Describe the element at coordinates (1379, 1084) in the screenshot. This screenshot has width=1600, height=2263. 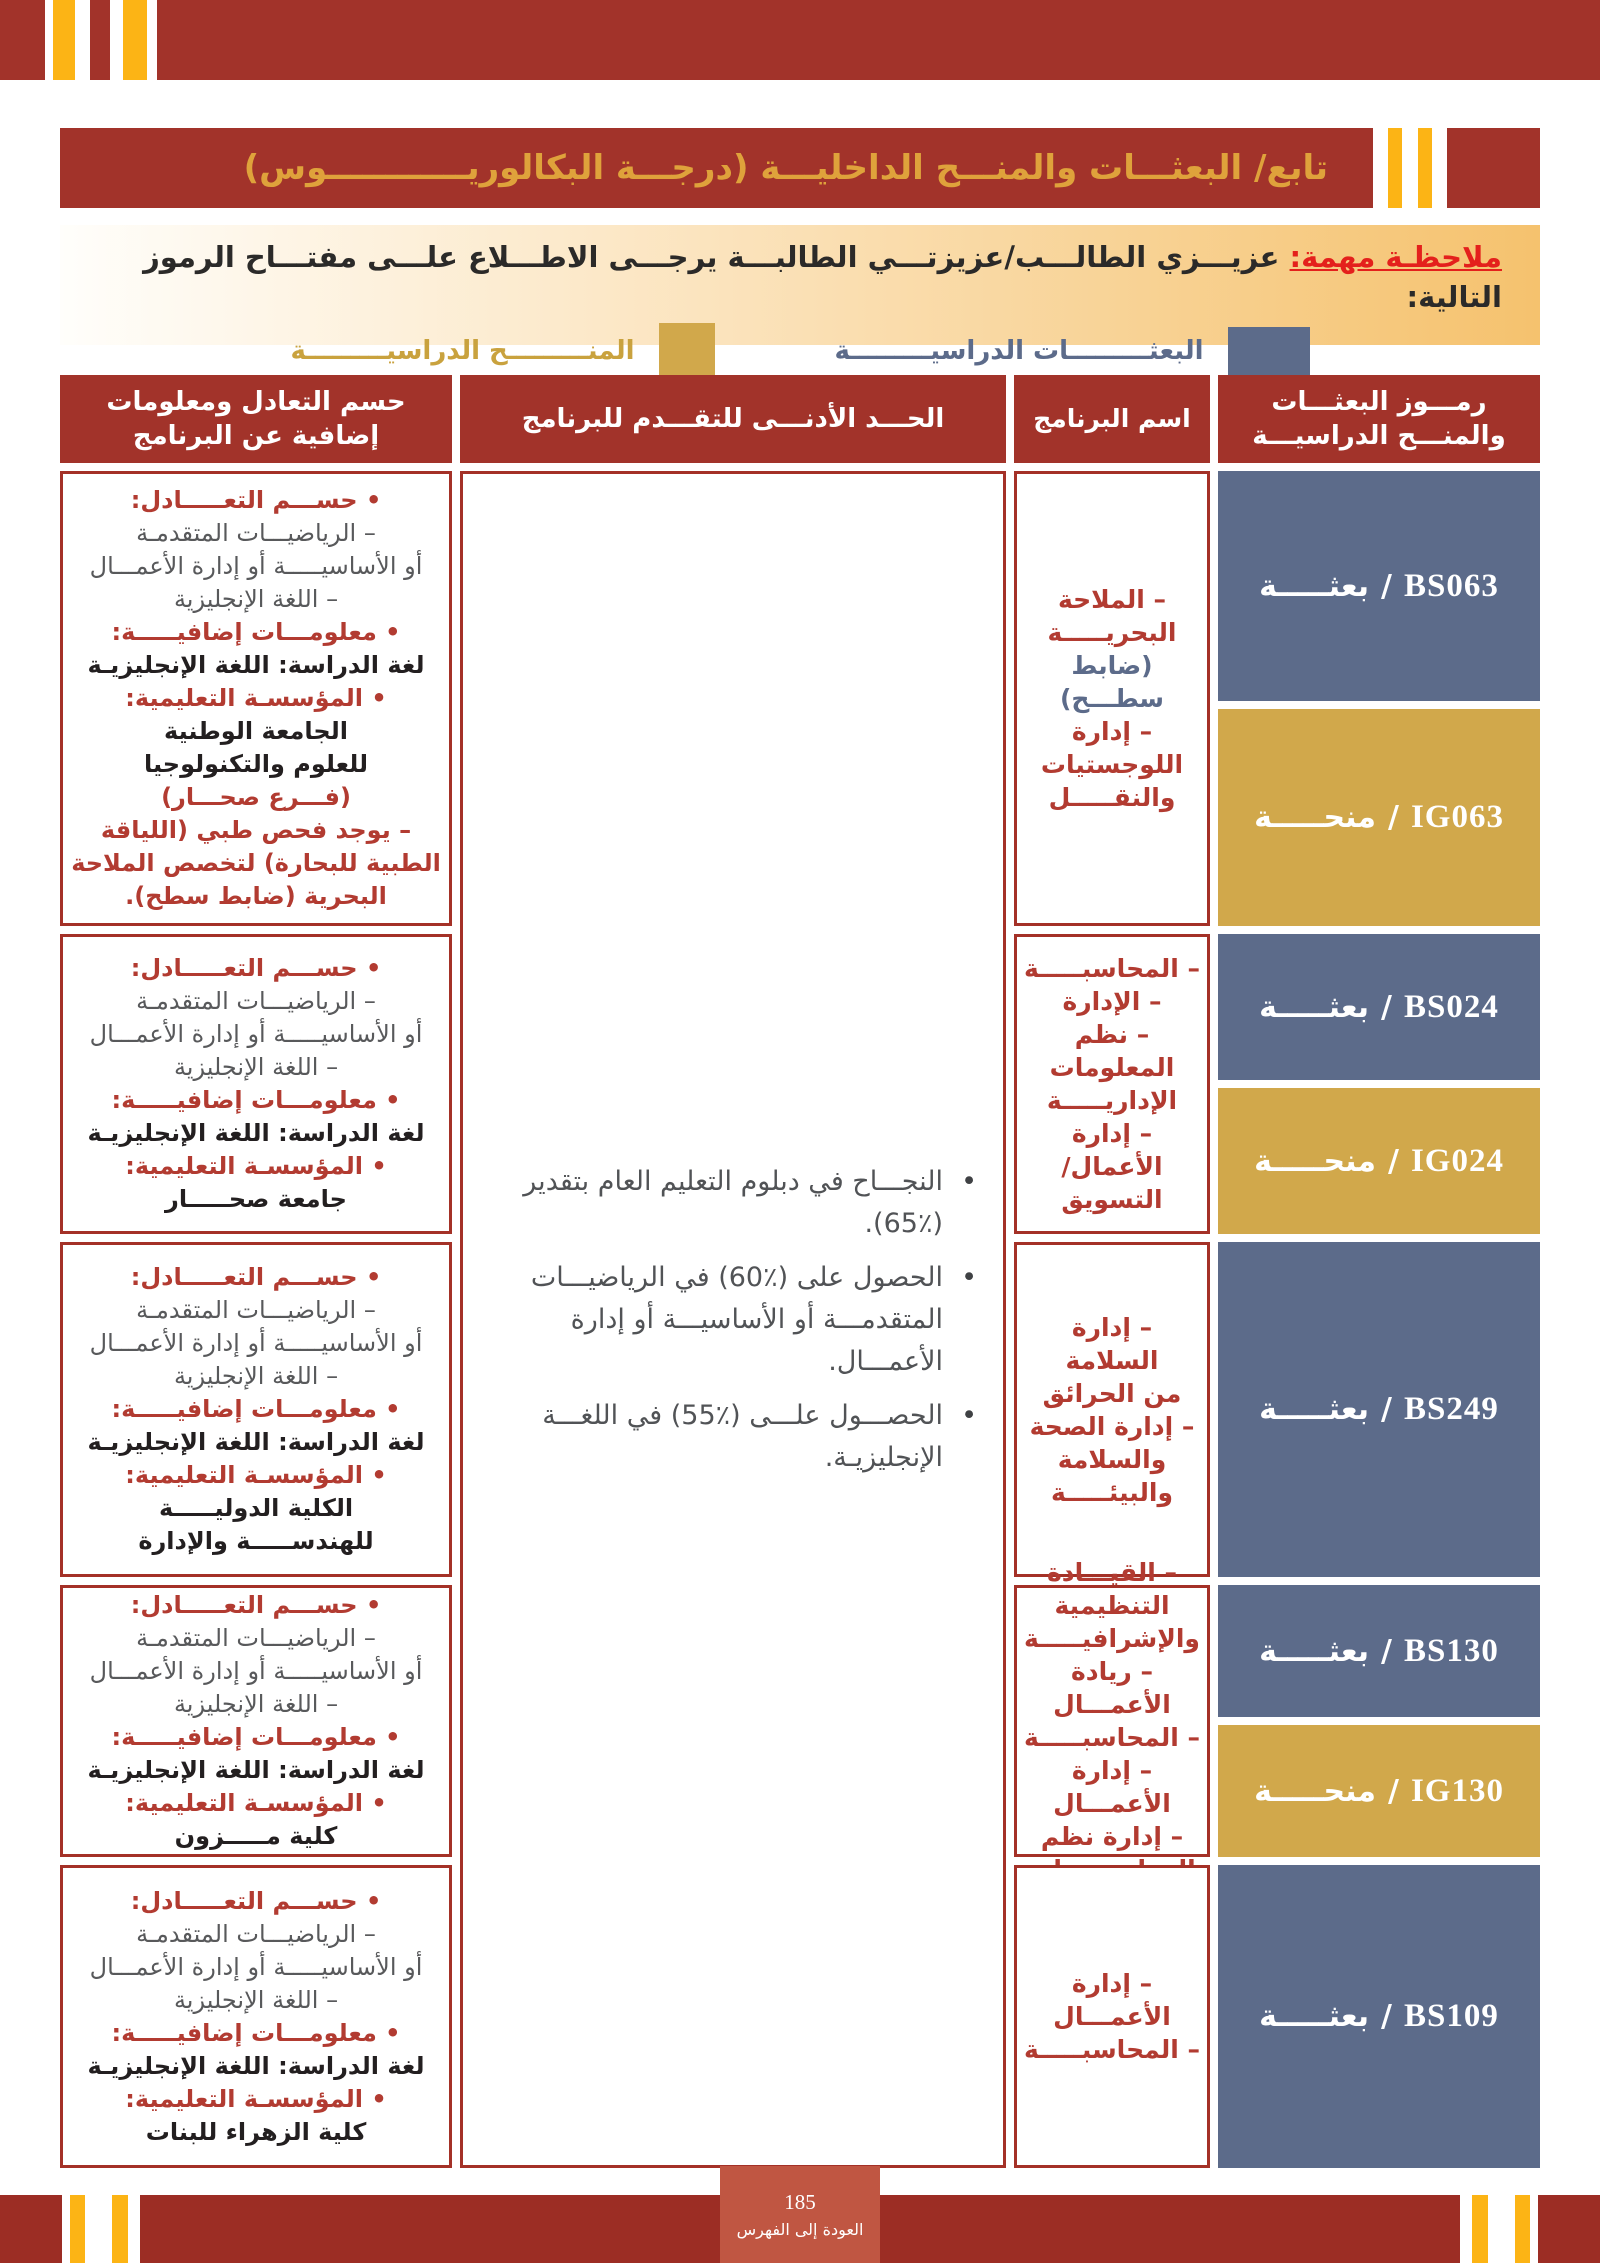
I see `codes-cell: BS024 / بعثـــــة IG024 / منحـــــة` at that location.